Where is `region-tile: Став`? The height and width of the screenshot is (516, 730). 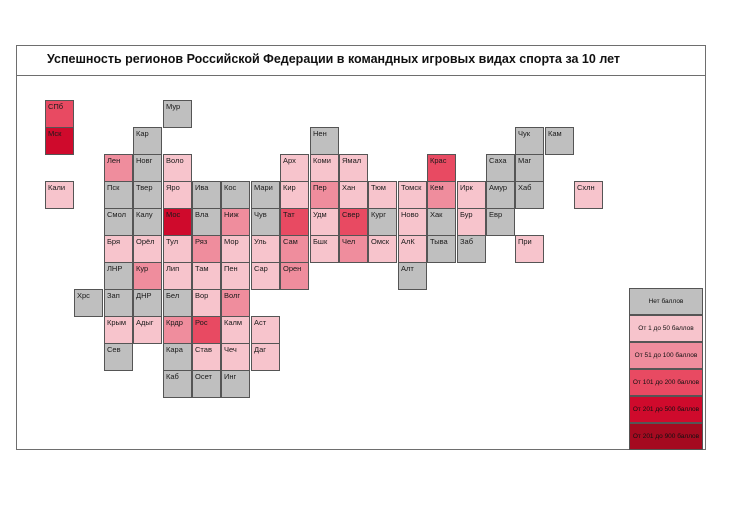
region-tile: Став is located at coordinates (206, 357).